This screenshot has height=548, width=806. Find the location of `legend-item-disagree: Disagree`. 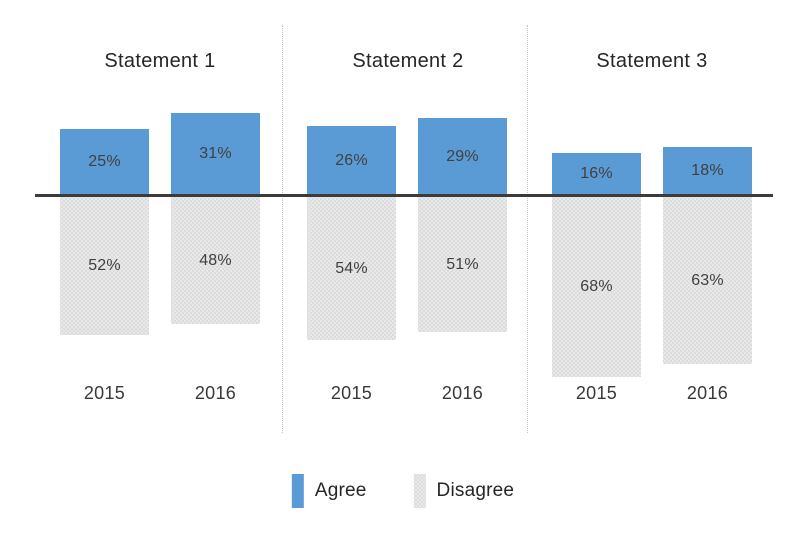

legend-item-disagree: Disagree is located at coordinates (464, 491).